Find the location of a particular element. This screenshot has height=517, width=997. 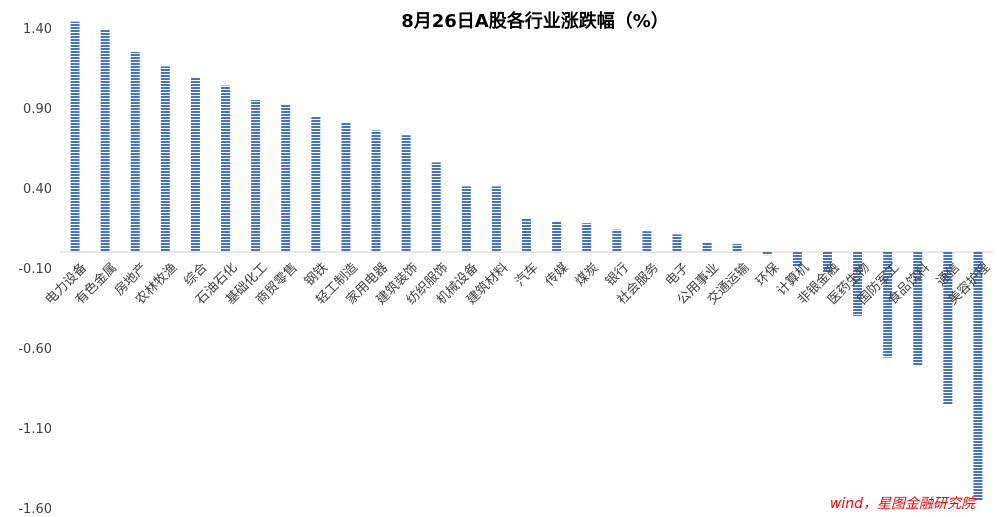

bar-医药生物 is located at coordinates (858, 284).